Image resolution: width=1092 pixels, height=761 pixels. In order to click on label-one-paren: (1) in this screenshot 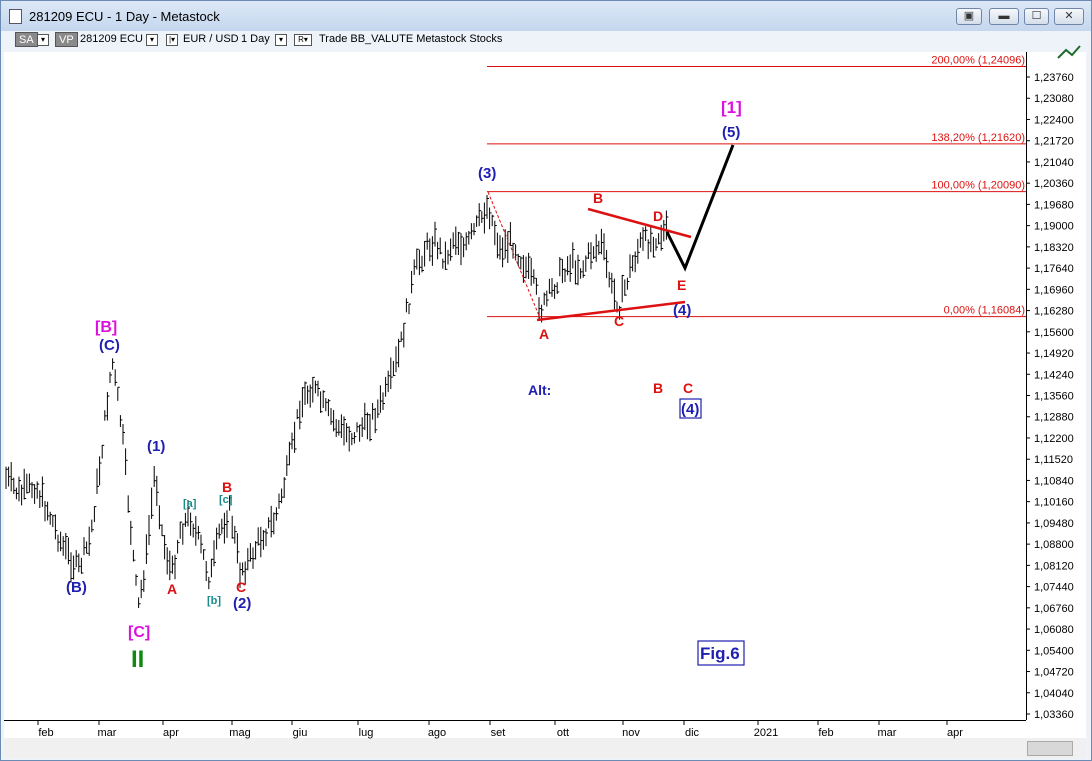, I will do `click(156, 446)`.